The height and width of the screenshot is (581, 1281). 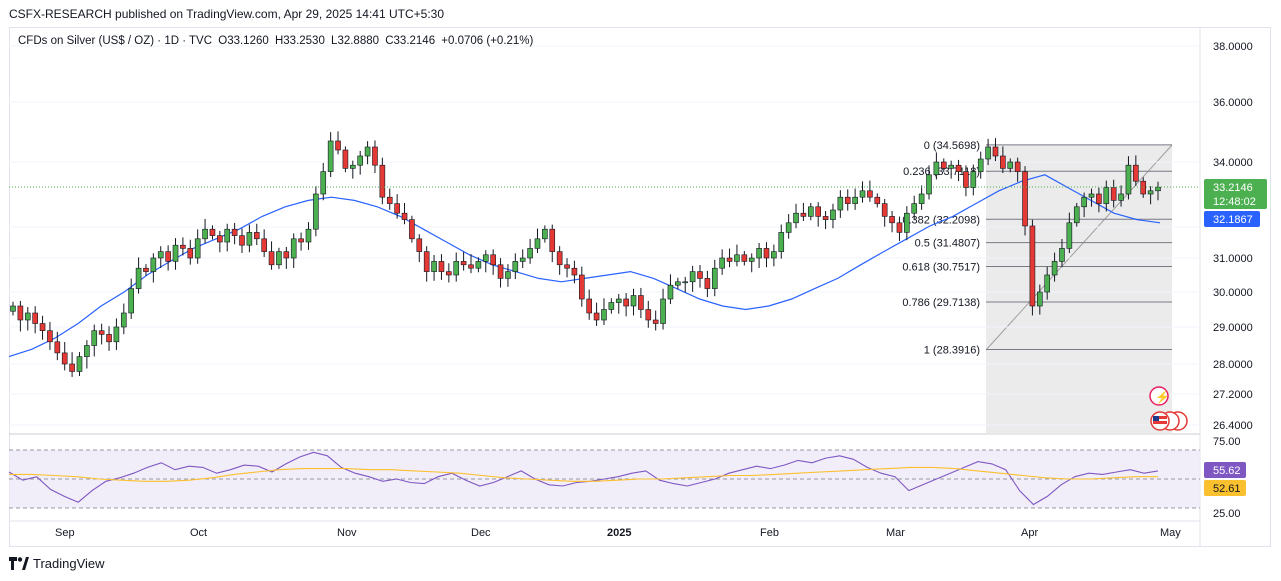 I want to click on price-tick: 34.0000, so click(x=1233, y=163).